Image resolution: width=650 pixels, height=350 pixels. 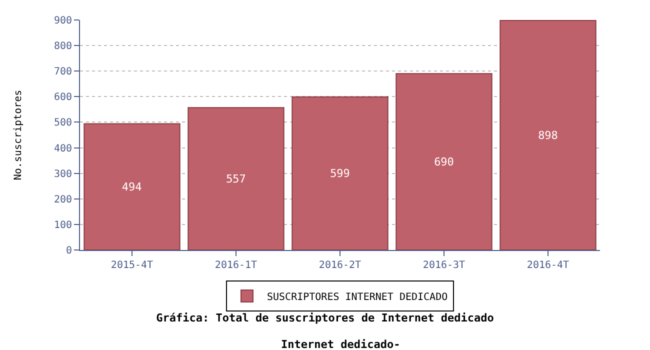 What do you see at coordinates (63, 46) in the screenshot?
I see `y-tick-label: 800` at bounding box center [63, 46].